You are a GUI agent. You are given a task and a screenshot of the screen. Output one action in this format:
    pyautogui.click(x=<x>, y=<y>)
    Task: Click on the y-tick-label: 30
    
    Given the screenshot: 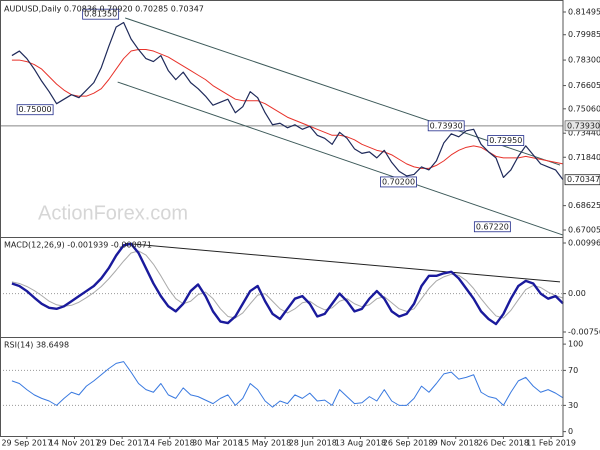 What is the action you would take?
    pyautogui.click(x=573, y=405)
    